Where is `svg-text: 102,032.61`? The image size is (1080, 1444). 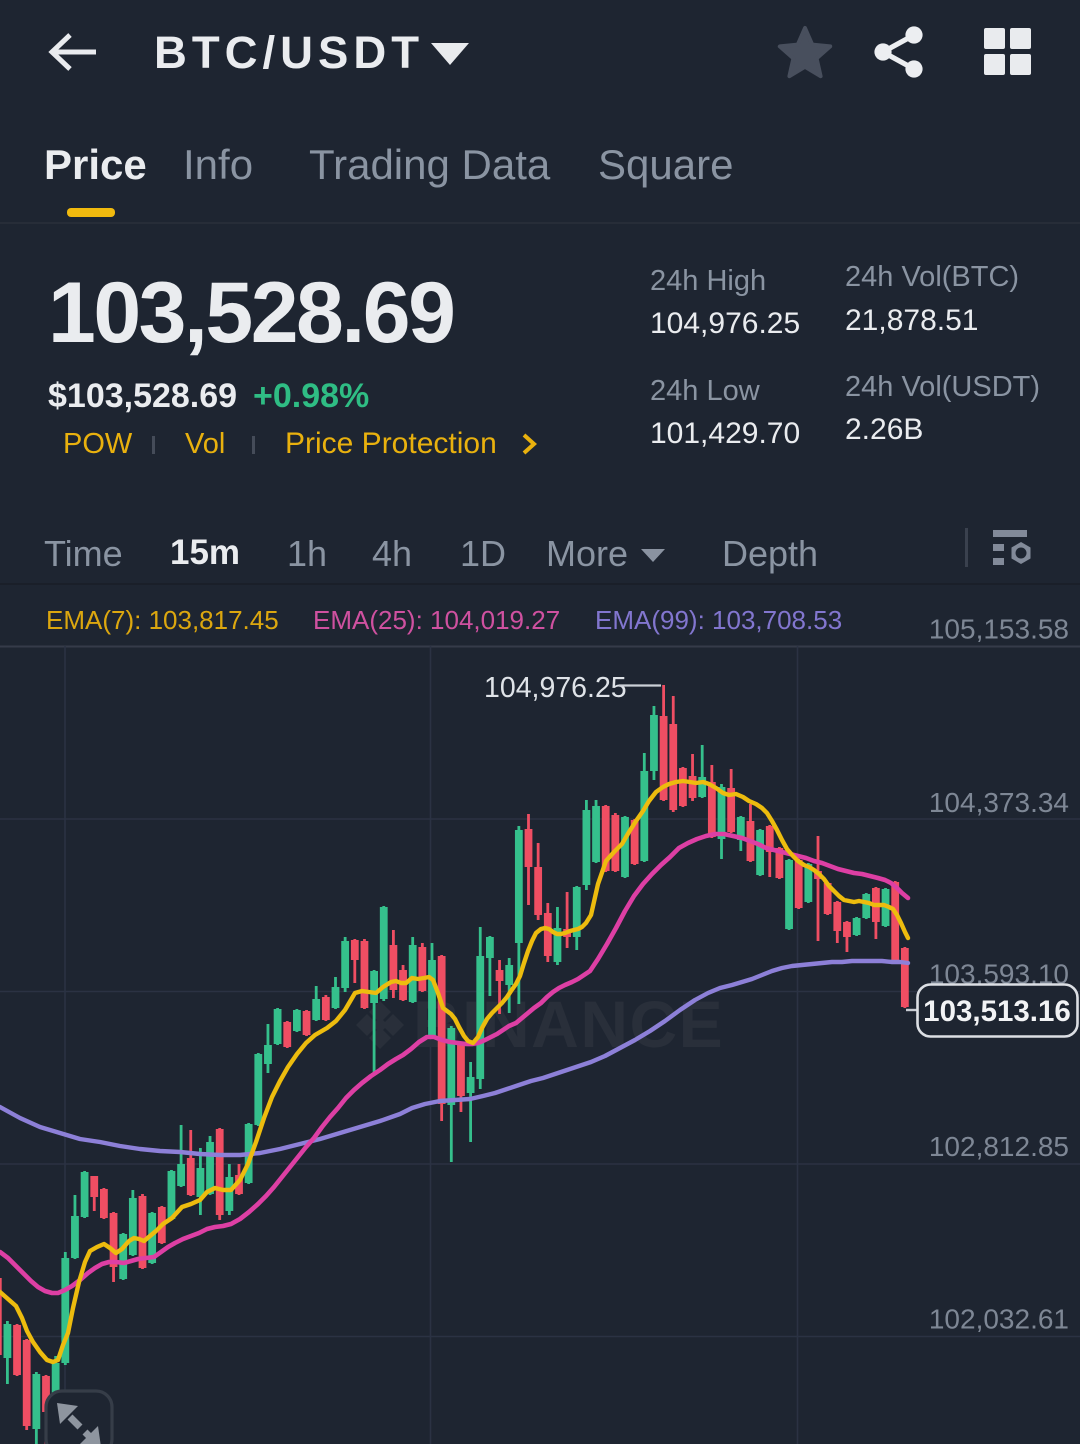
svg-text: 102,032.61 is located at coordinates (999, 1319).